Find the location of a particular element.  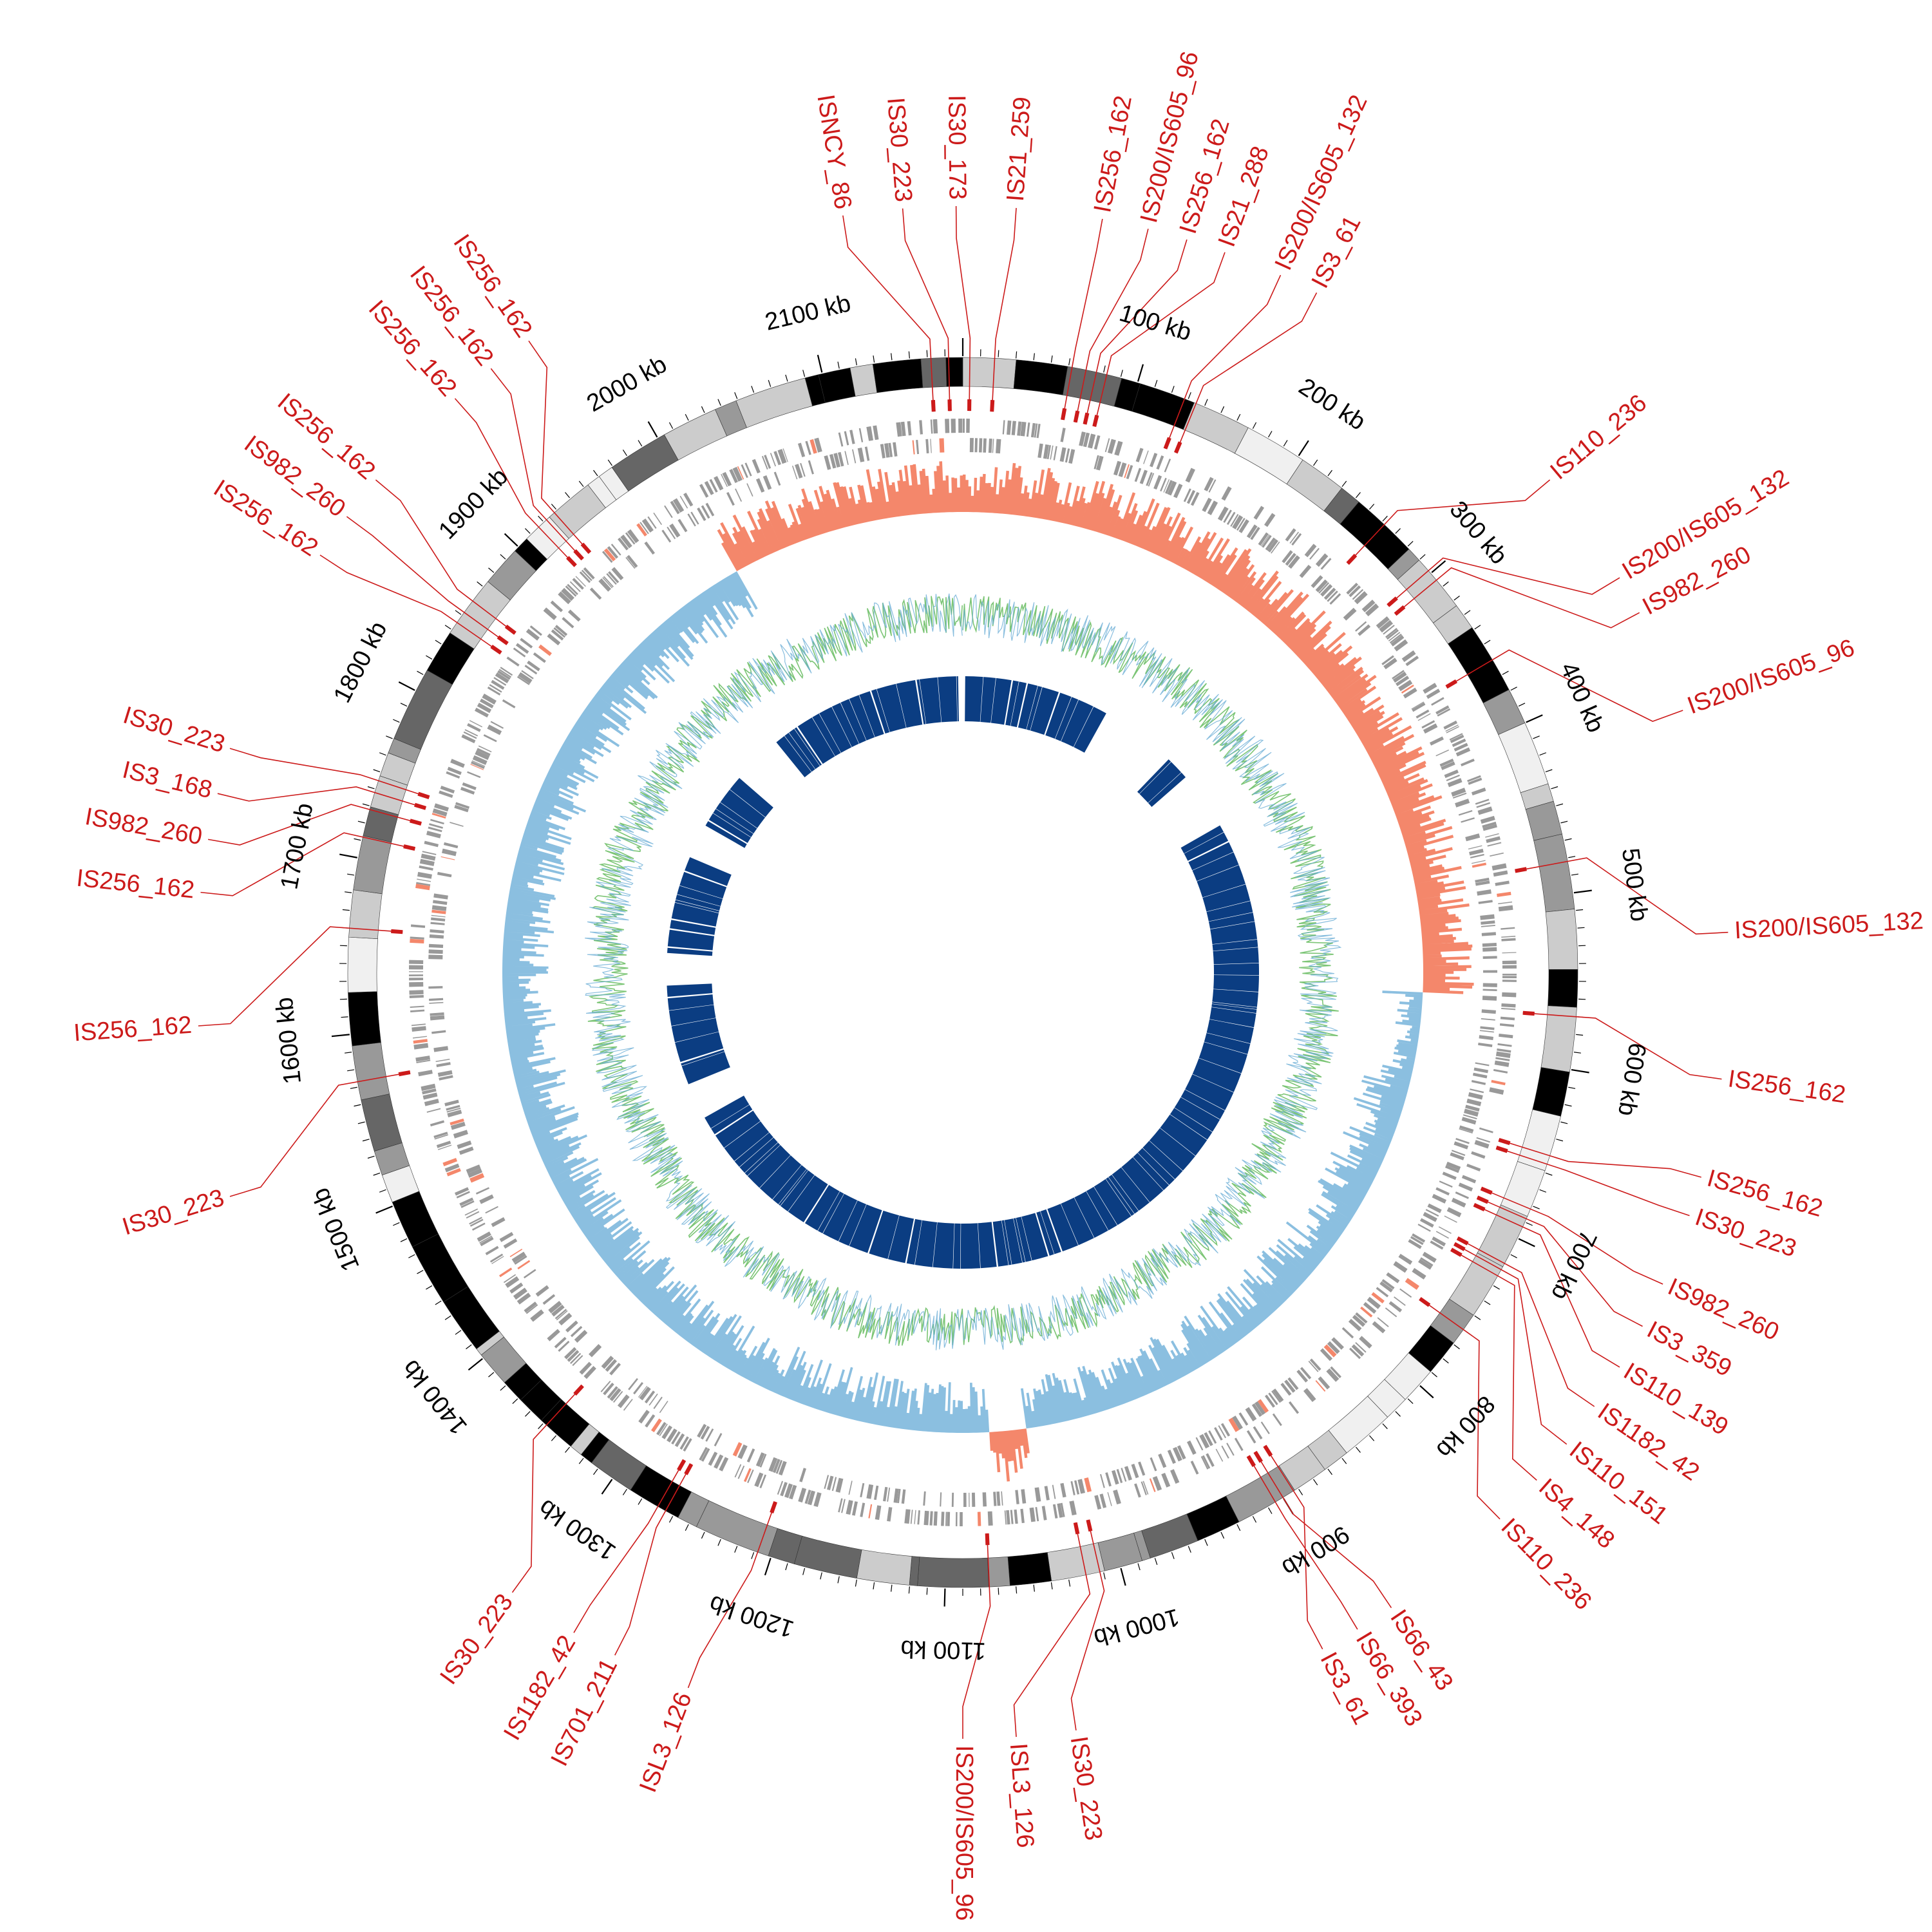

kb-label: 1800 kb is located at coordinates (360, 662).